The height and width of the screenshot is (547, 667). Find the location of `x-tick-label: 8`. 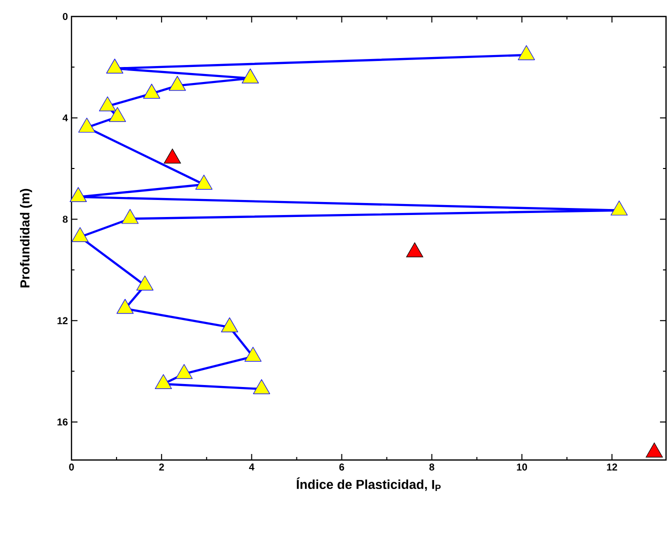

x-tick-label: 8 is located at coordinates (431, 467).